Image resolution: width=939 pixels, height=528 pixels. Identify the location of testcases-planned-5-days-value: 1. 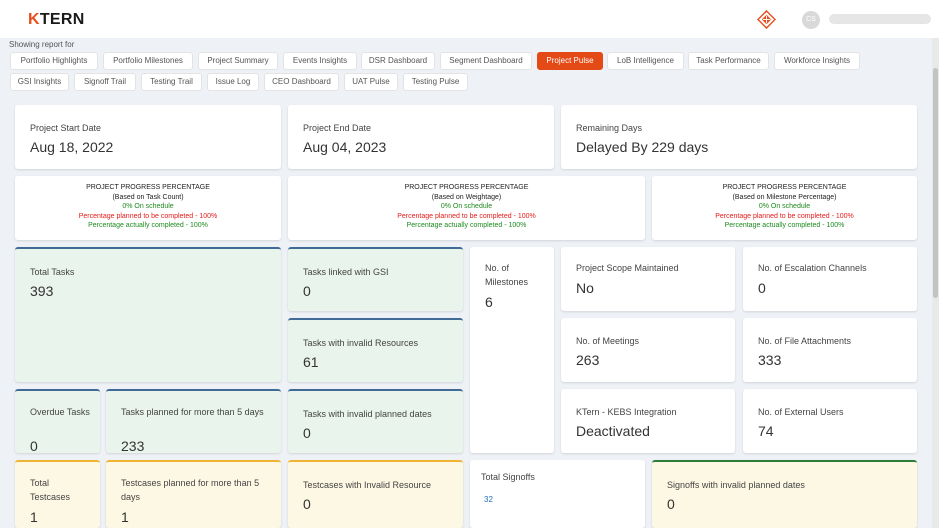
(125, 517).